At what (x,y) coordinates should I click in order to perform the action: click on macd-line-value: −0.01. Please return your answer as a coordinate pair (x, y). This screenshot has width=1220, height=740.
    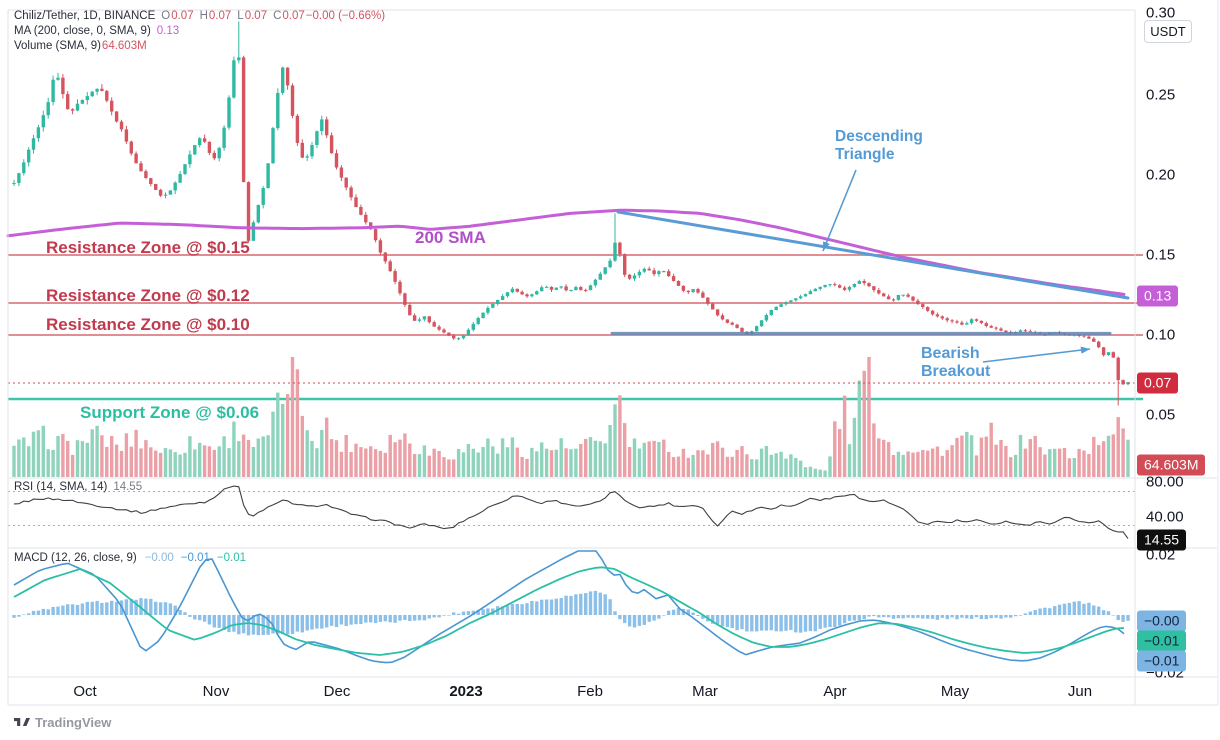
    Looking at the image, I should click on (195, 558).